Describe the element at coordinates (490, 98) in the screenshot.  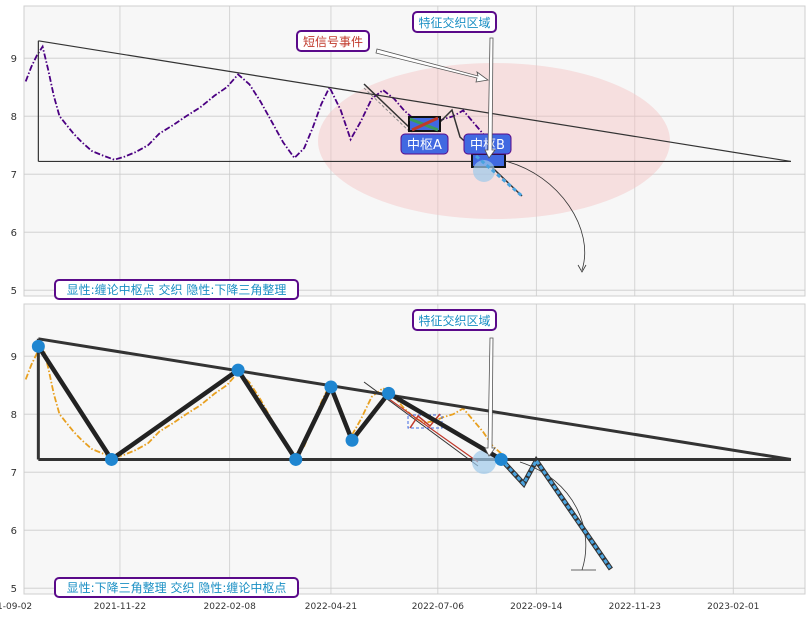
I see `feature-arrow-top` at that location.